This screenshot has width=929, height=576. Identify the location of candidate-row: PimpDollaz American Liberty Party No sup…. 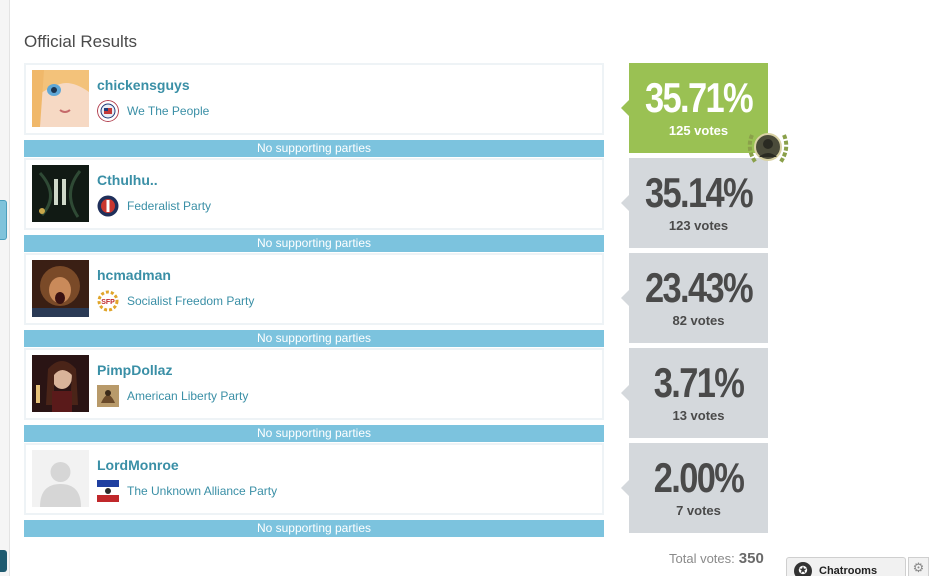
(314, 395).